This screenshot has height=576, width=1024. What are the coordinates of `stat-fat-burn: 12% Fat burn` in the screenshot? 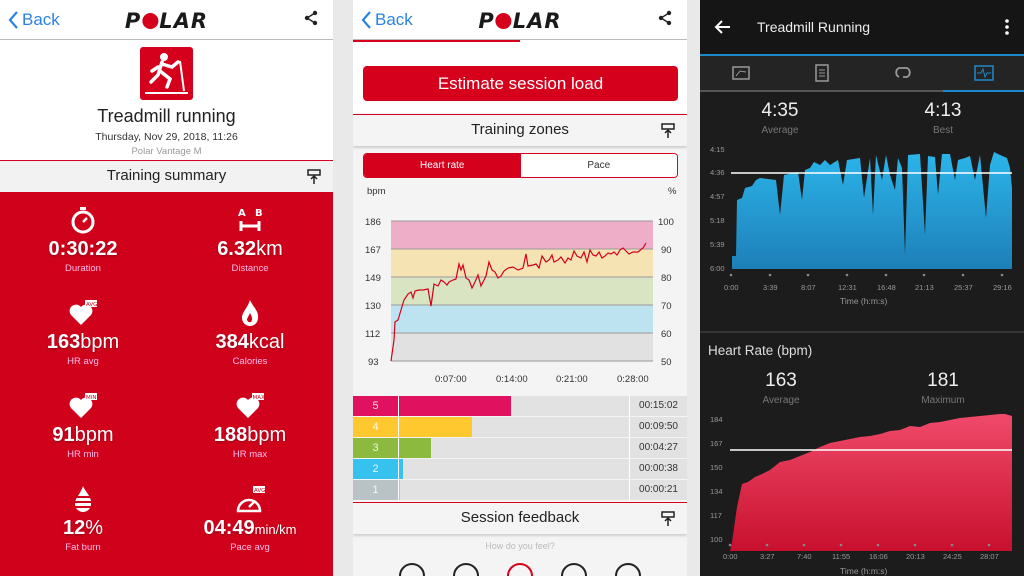 It's located at (83, 518).